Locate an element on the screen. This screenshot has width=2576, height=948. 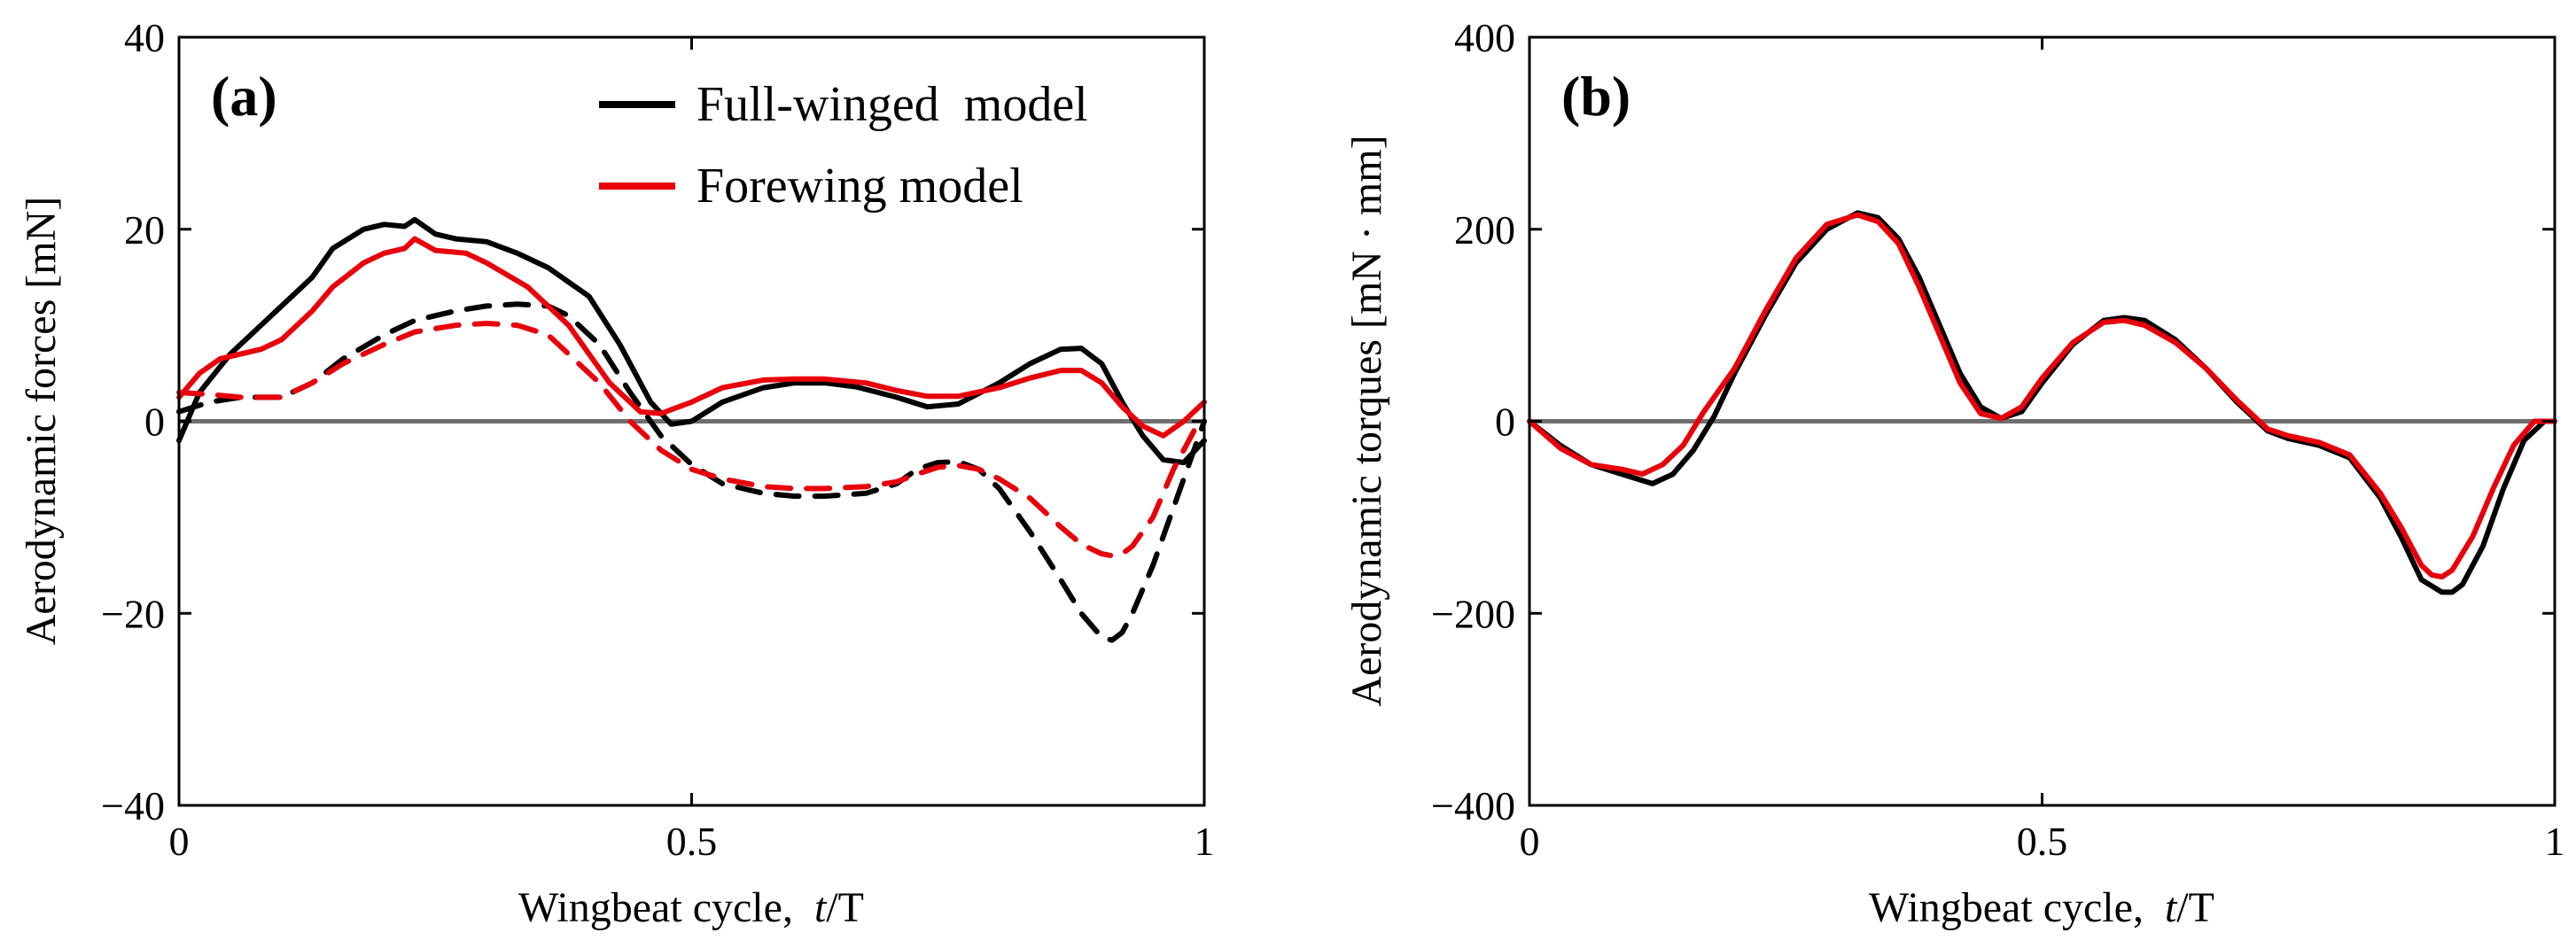
panel-a-series-2-line is located at coordinates (691, 337).